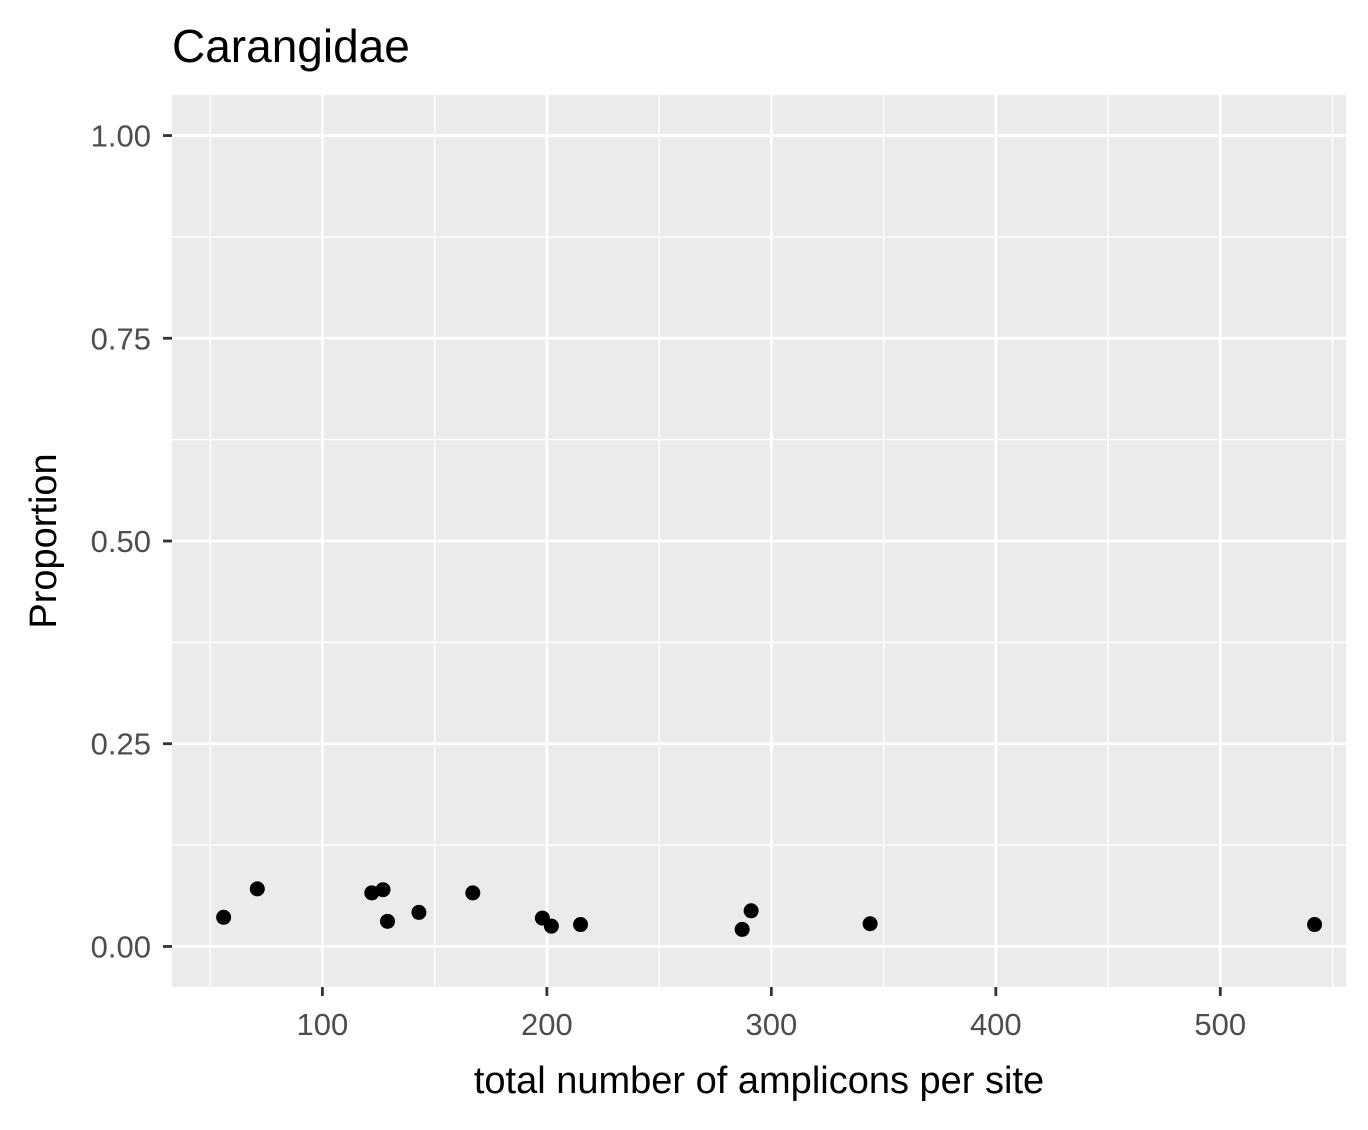 This screenshot has width=1368, height=1130. What do you see at coordinates (1220, 1024) in the screenshot?
I see `x-tick-label: 500` at bounding box center [1220, 1024].